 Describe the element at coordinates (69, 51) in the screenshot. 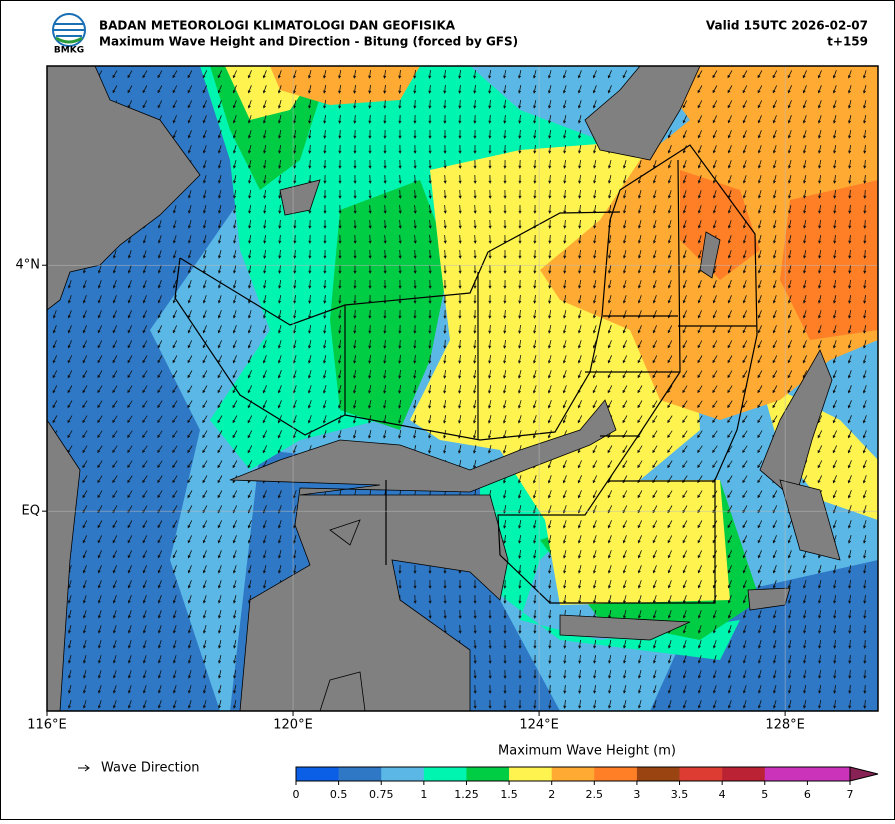

I see `logo-text: BMKG` at that location.